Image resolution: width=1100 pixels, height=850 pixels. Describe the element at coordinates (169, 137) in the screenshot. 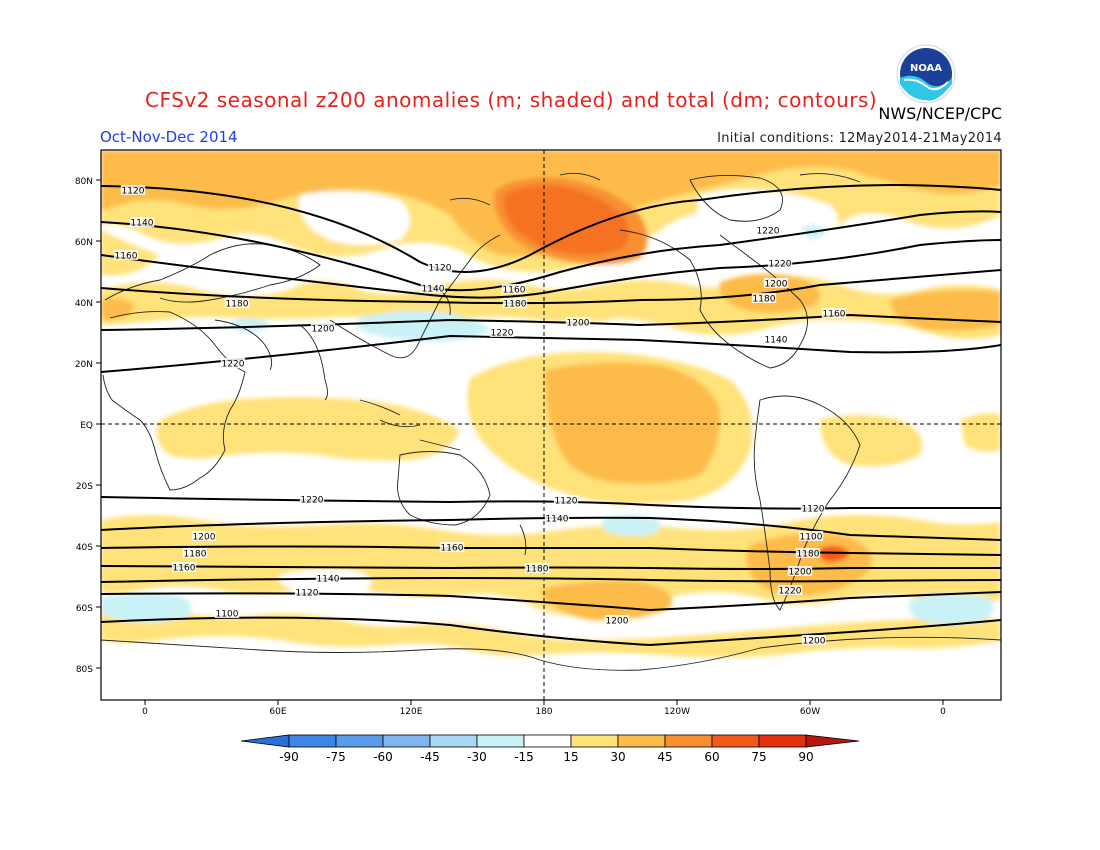

I see `season-label: Oct-Nov-Dec 2014` at that location.